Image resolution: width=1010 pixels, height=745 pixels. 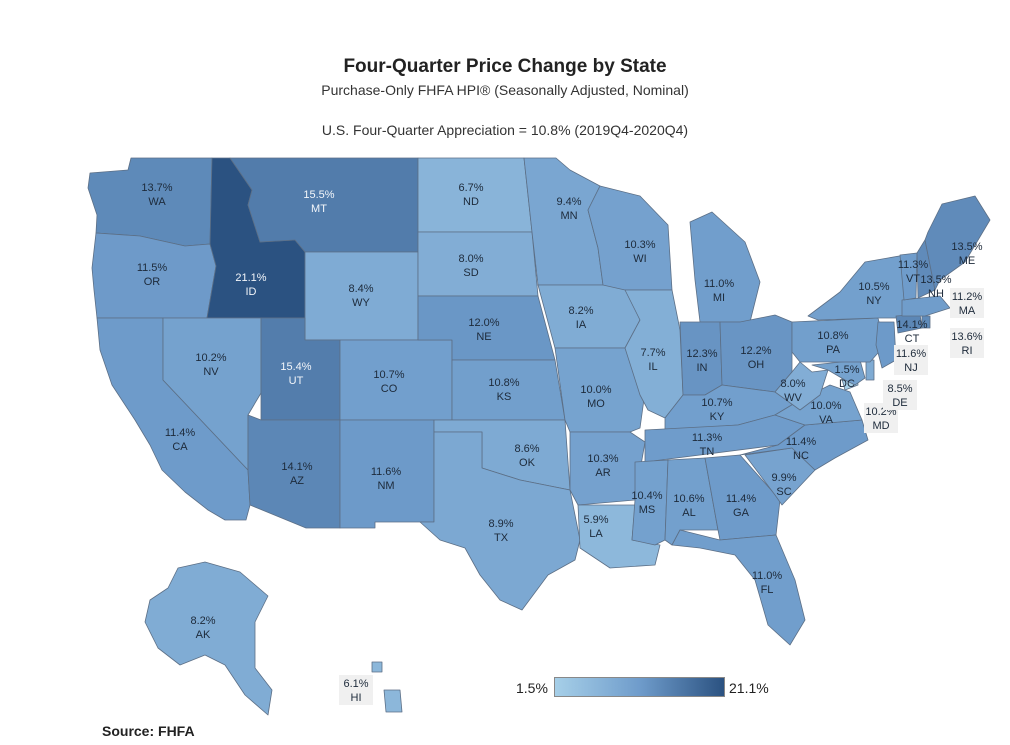 What do you see at coordinates (602, 466) in the screenshot?
I see `state-label-ar: 10.3% AR` at bounding box center [602, 466].